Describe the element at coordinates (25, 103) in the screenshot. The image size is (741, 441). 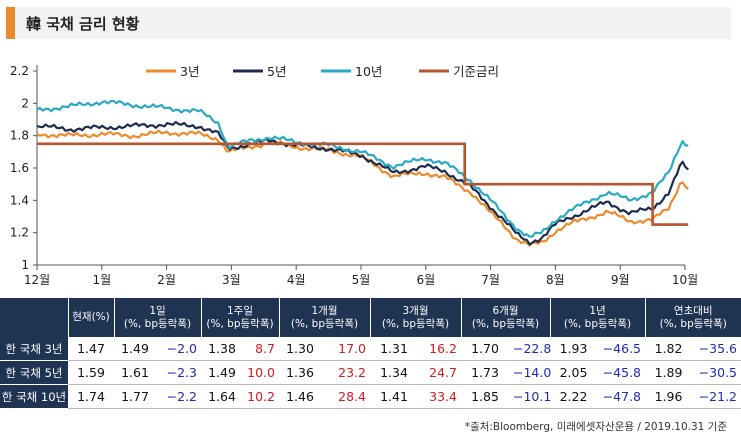
I see `y-tick-label: 2` at that location.